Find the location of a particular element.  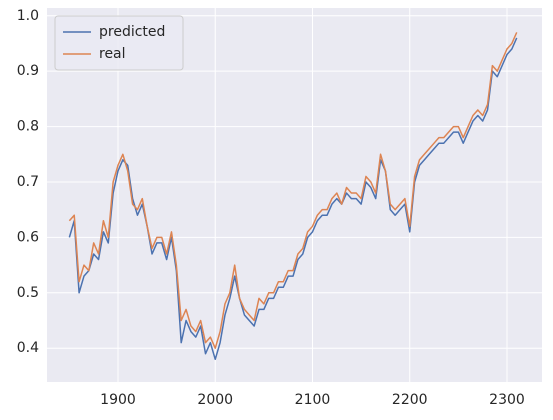

x-tick-label: 1900 is located at coordinates (118, 400).